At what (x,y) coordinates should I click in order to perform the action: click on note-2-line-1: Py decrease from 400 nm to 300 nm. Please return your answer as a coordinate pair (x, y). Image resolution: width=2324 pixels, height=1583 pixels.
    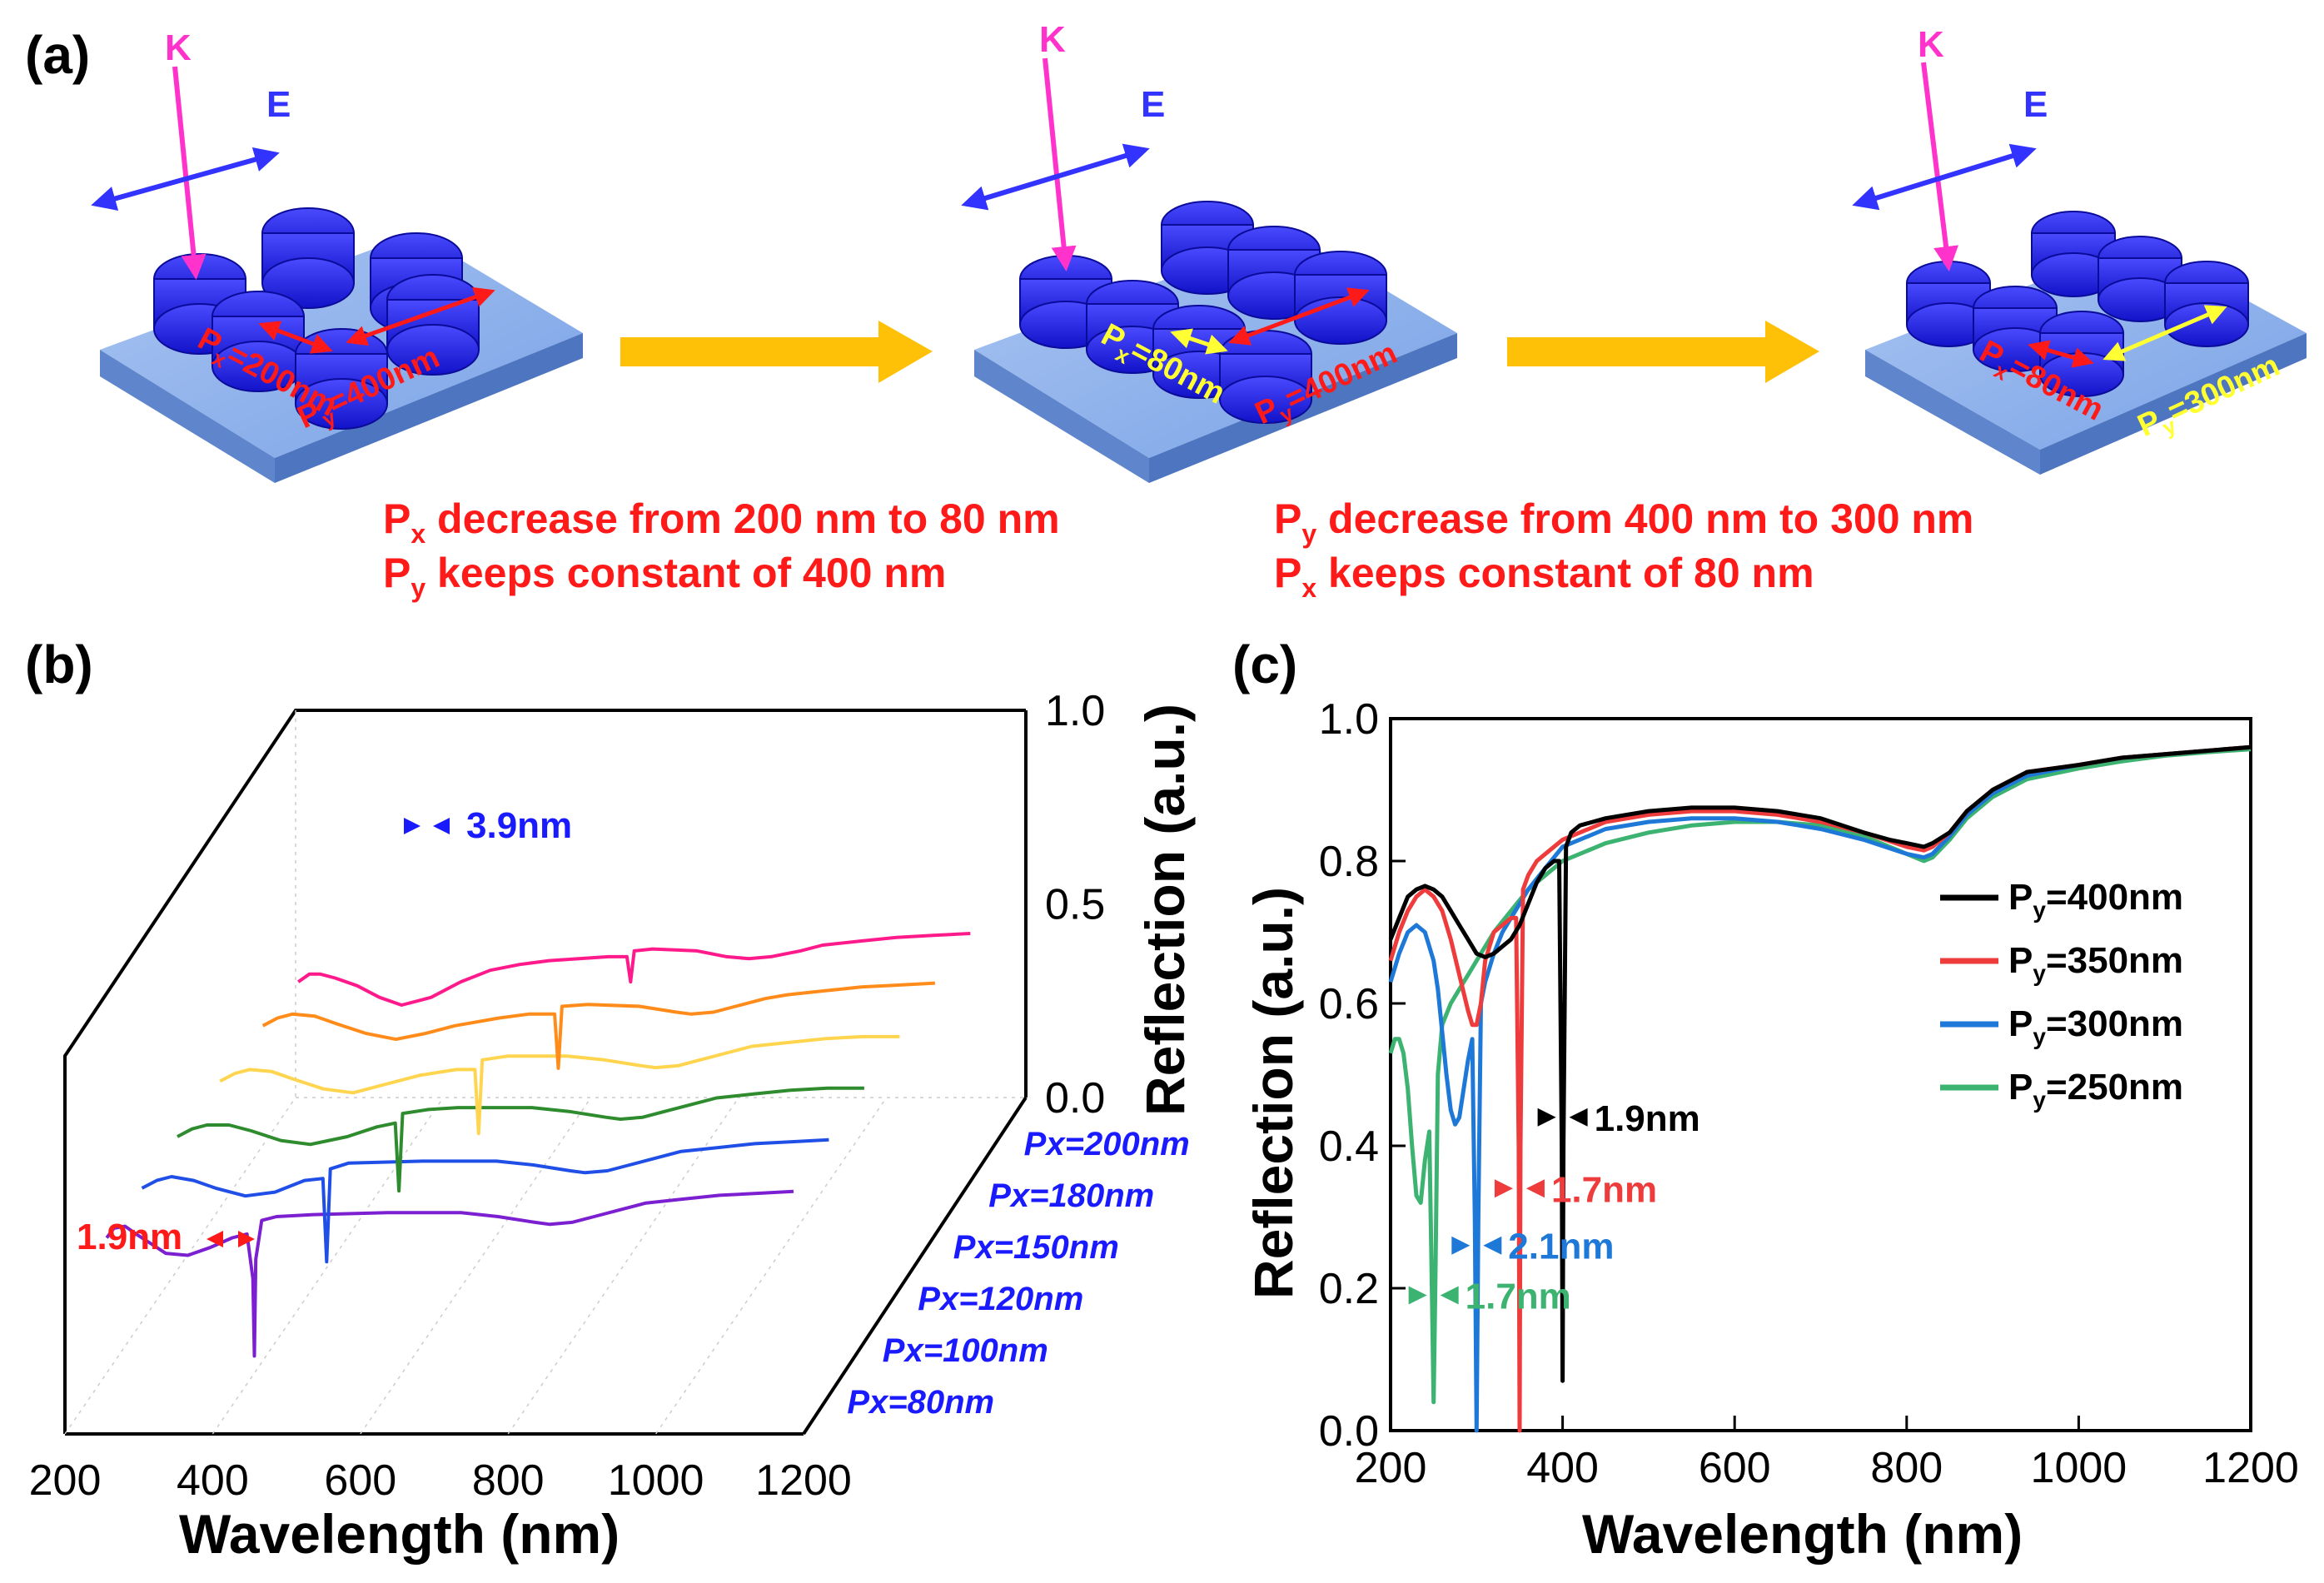
    Looking at the image, I should click on (1623, 522).